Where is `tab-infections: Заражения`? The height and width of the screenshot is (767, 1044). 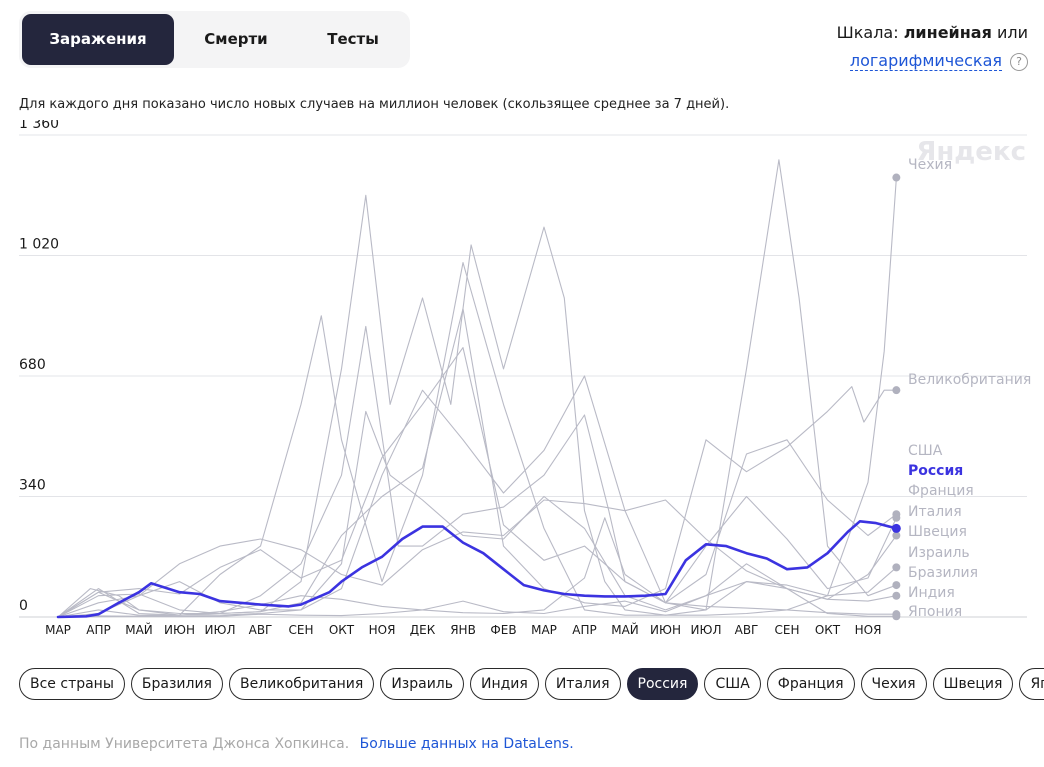
tab-infections: Заражения is located at coordinates (98, 39).